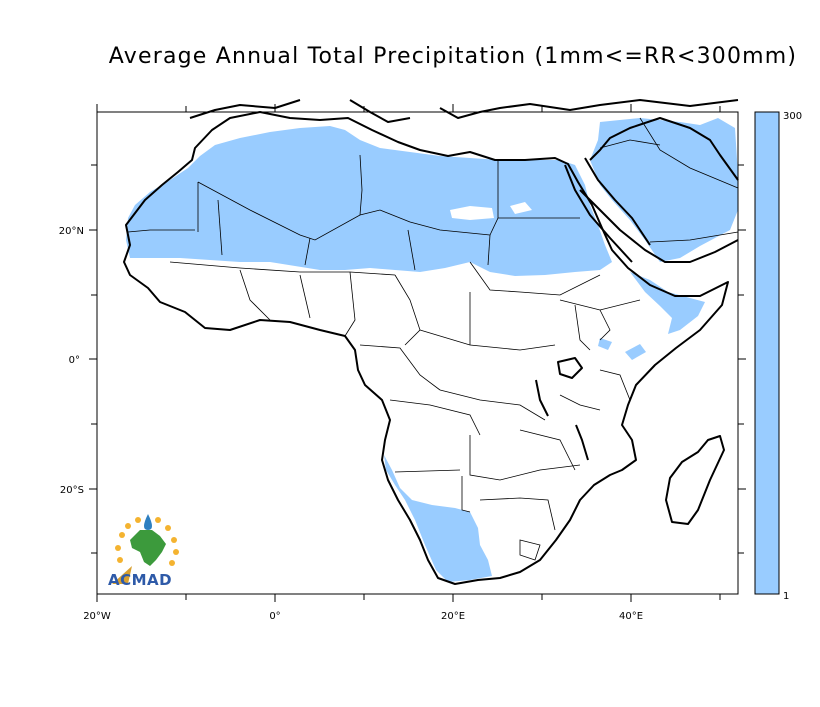 The image size is (820, 707). I want to click on acmad-logo-text: ACMAD, so click(140, 580).